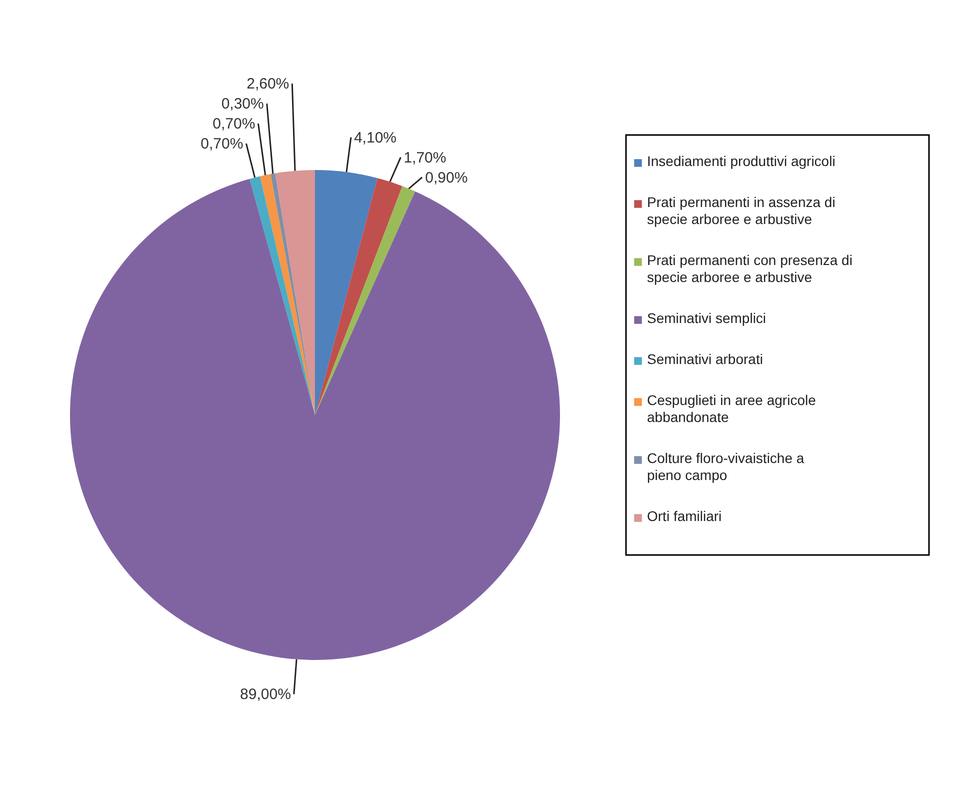 This screenshot has height=794, width=956. What do you see at coordinates (741, 161) in the screenshot?
I see `legend-label: Insediamenti produttivi agricoli` at bounding box center [741, 161].